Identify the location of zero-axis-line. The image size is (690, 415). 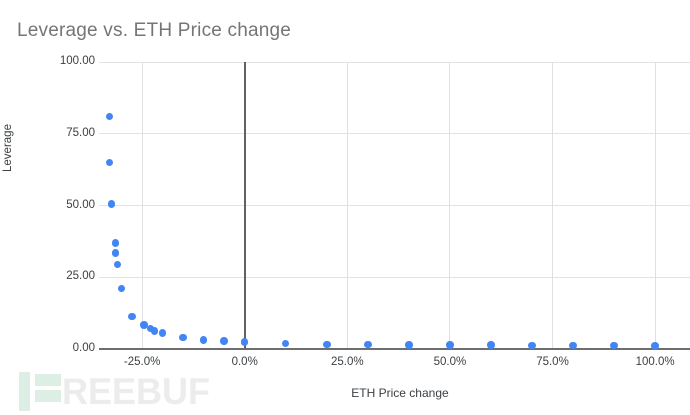
(244, 205).